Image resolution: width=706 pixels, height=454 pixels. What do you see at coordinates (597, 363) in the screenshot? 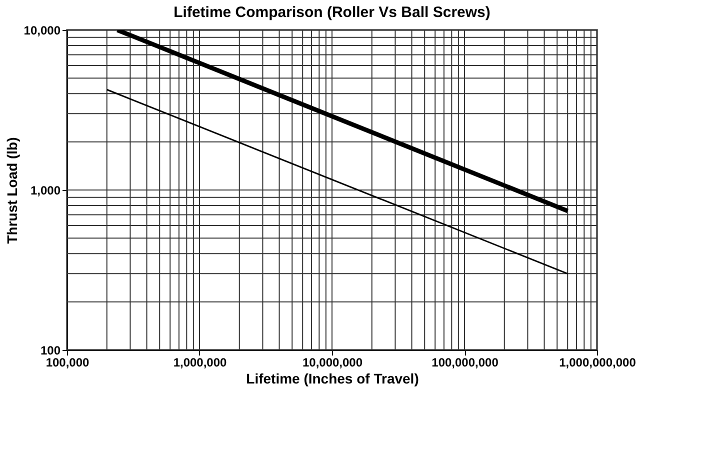
I see `x-tick-label: 1,000,000,000` at bounding box center [597, 363].